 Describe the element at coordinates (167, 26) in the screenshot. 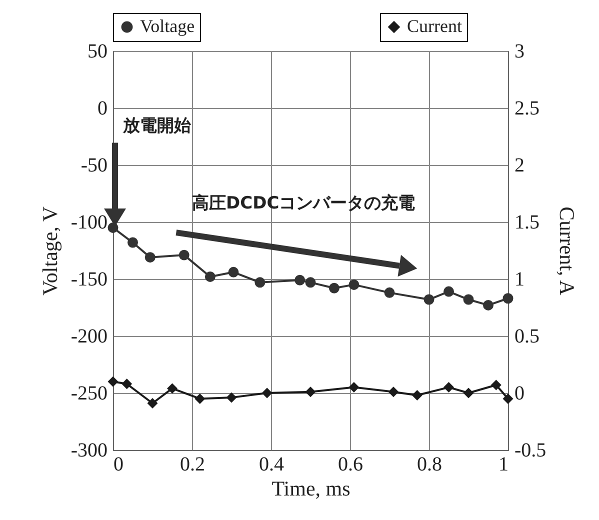

I see `legend-label: Voltage` at that location.